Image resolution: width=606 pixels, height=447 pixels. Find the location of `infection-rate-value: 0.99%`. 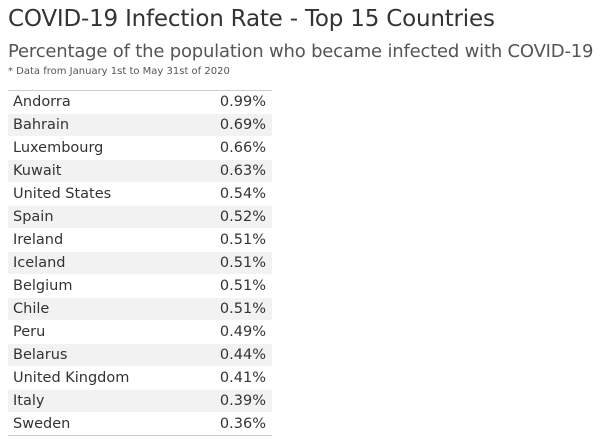

infection-rate-value: 0.99% is located at coordinates (242, 102).